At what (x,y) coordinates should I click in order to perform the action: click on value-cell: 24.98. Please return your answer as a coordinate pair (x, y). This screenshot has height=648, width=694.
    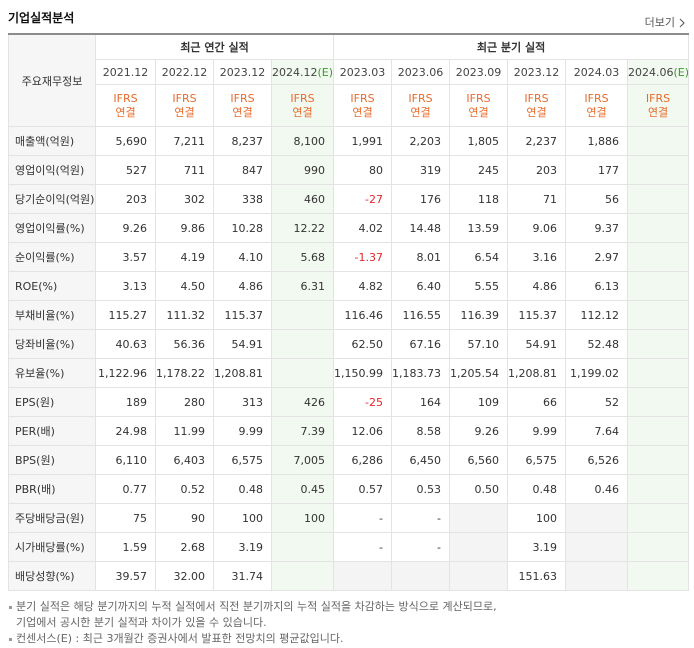
    Looking at the image, I should click on (125, 431).